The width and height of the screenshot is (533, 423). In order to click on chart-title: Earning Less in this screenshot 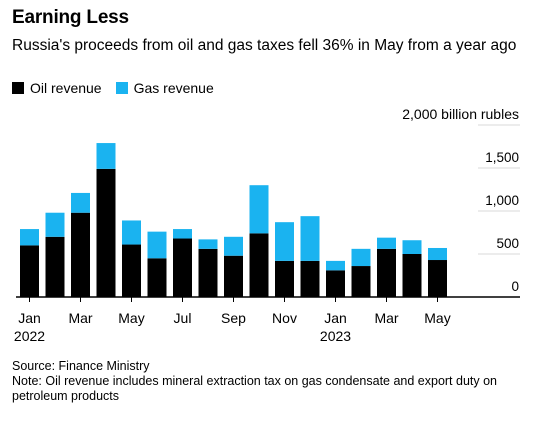, I will do `click(70, 17)`.